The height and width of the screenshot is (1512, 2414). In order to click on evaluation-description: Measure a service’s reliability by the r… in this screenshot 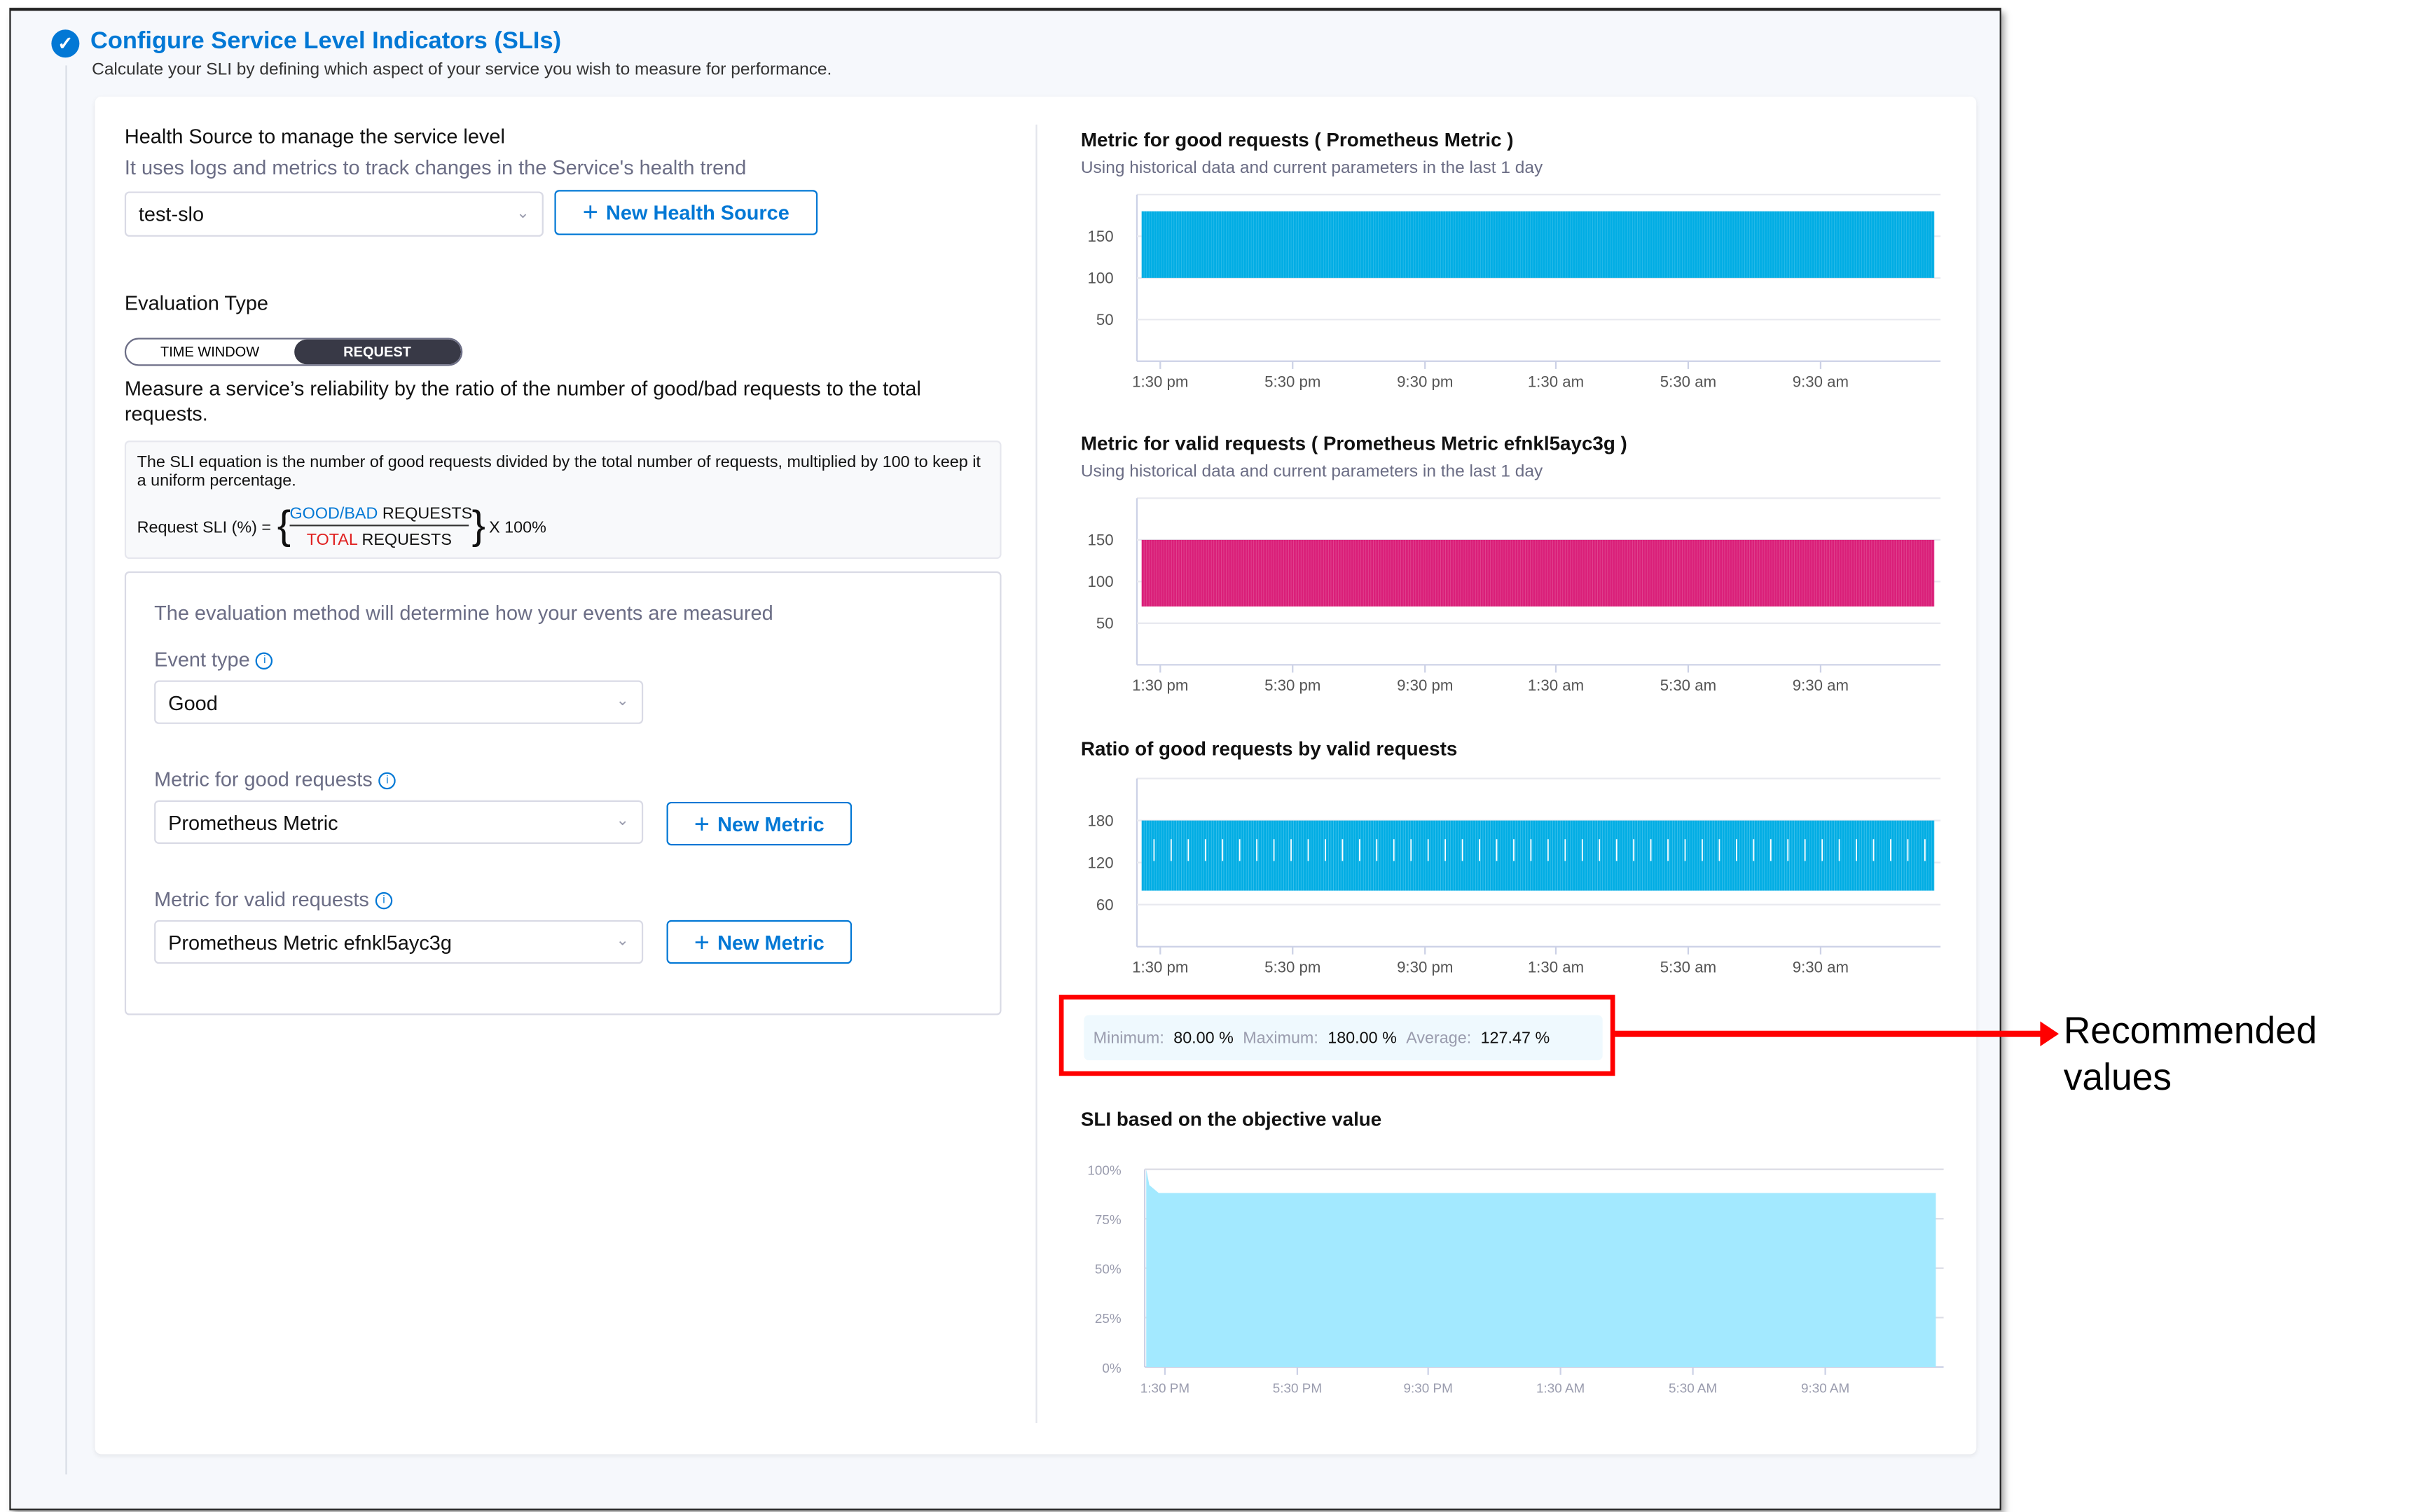, I will do `click(522, 401)`.